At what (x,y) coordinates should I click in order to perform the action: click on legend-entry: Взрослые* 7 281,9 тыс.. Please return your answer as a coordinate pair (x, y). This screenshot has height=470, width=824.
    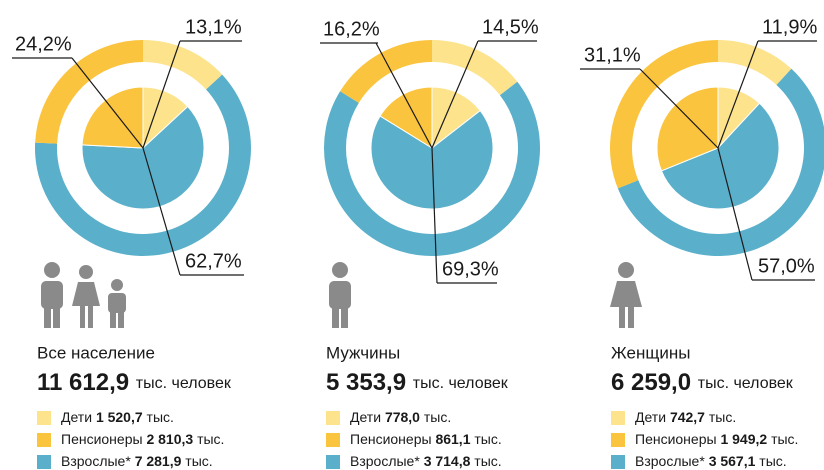
    Looking at the image, I should click on (137, 461).